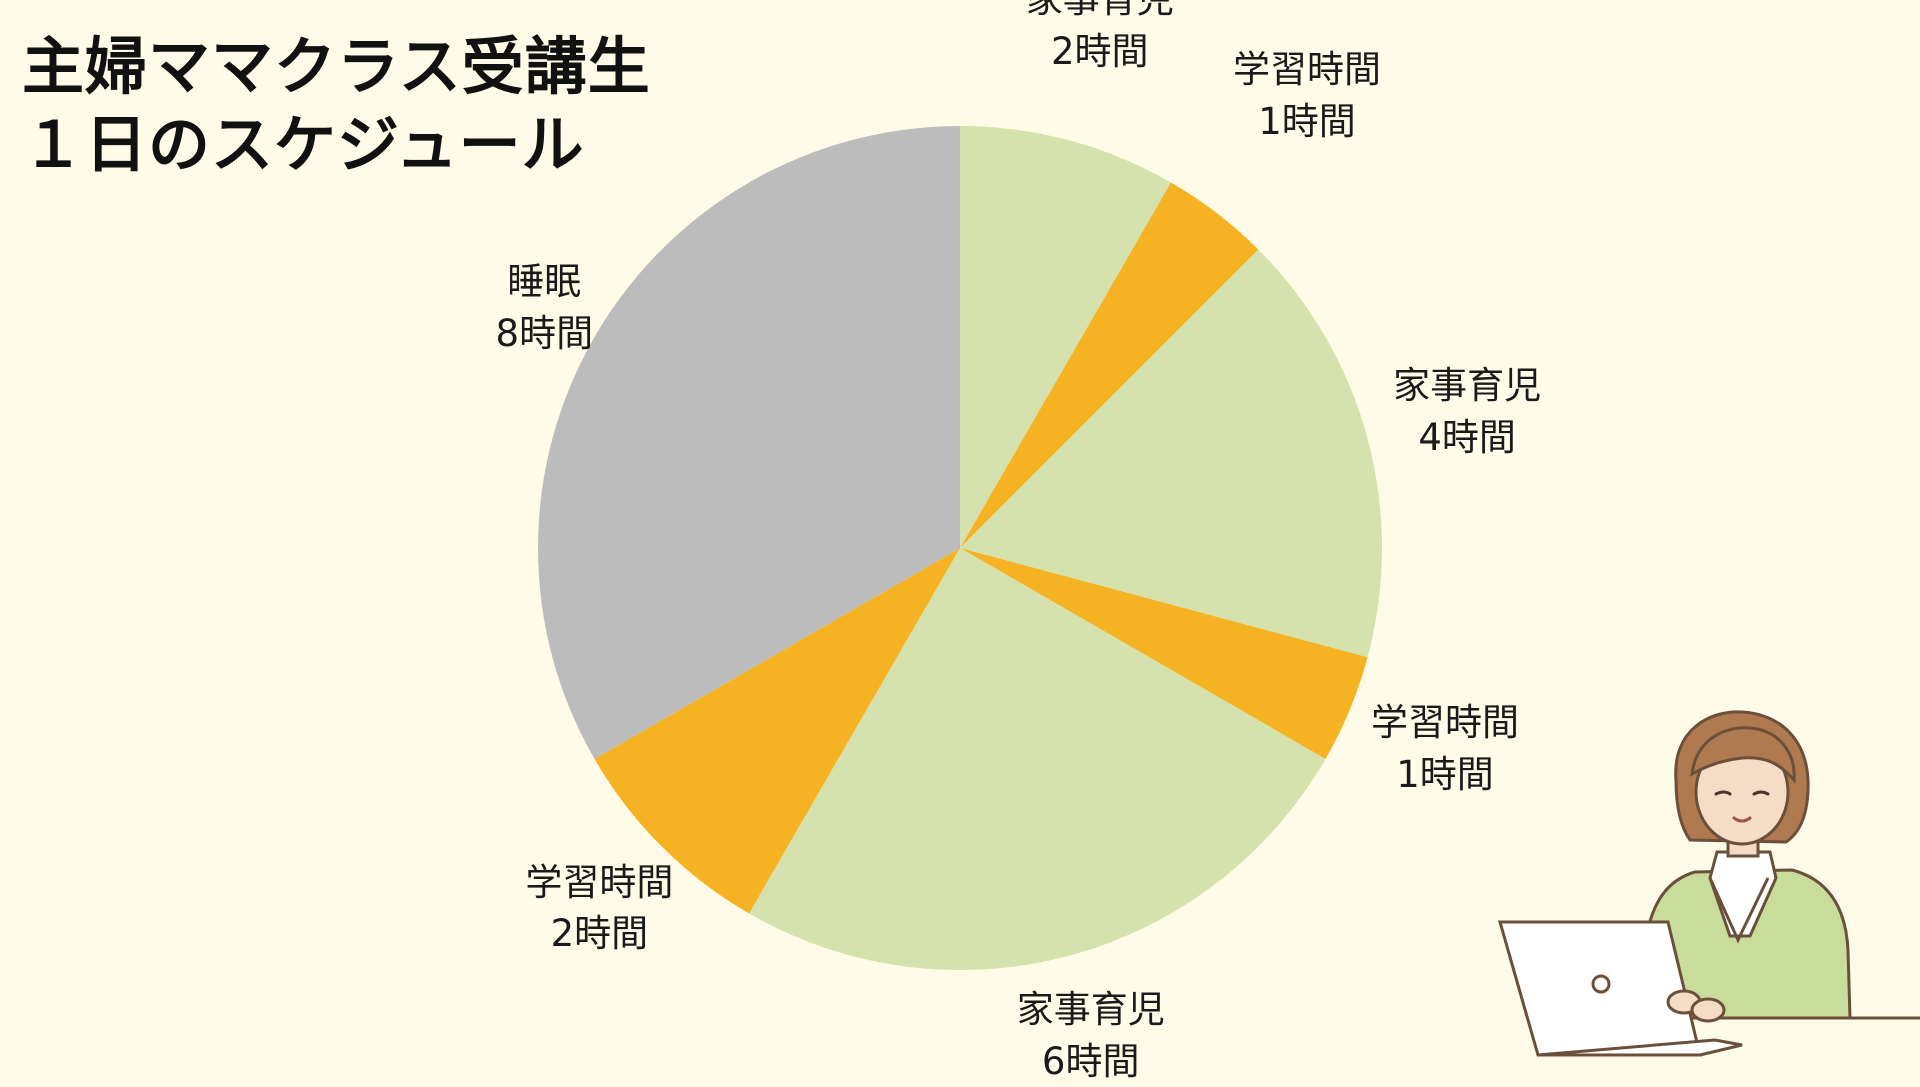 The image size is (1920, 1087). What do you see at coordinates (544, 333) in the screenshot?
I see `slice-label-value: 8時間` at bounding box center [544, 333].